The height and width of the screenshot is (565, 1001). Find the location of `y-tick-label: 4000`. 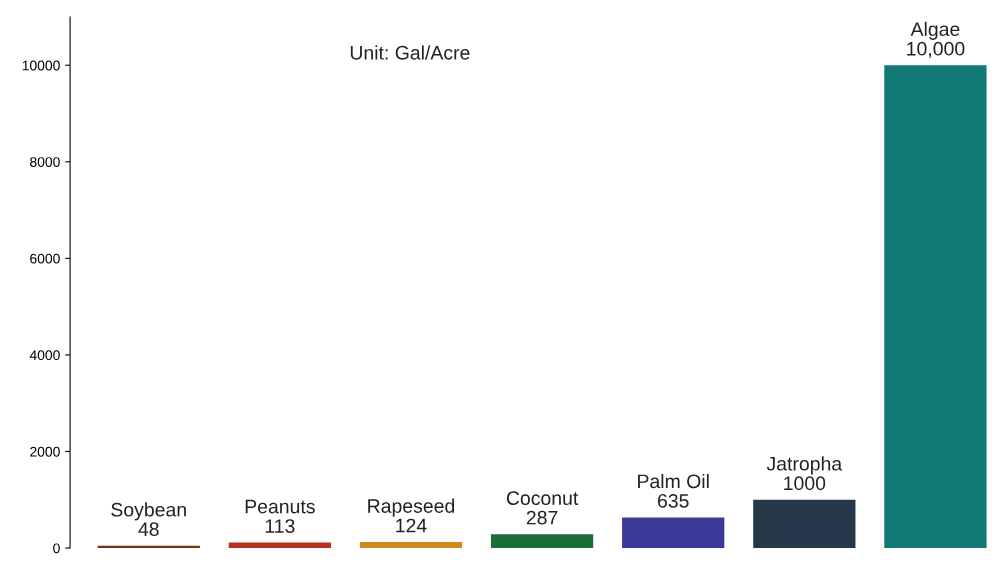

y-tick-label: 4000 is located at coordinates (44, 355).